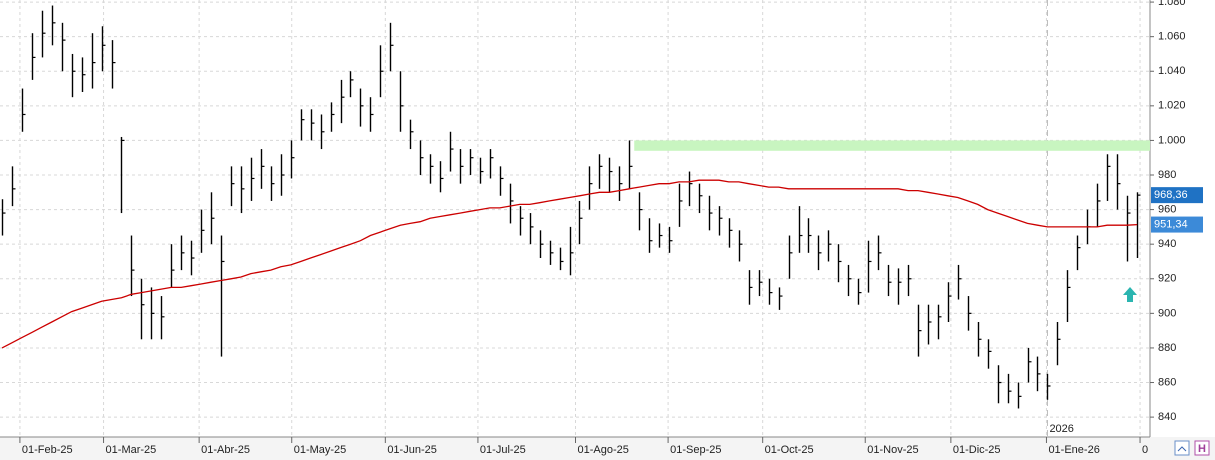 This screenshot has width=1215, height=460. What do you see at coordinates (1171, 224) in the screenshot?
I see `price-label: 951,34` at bounding box center [1171, 224].